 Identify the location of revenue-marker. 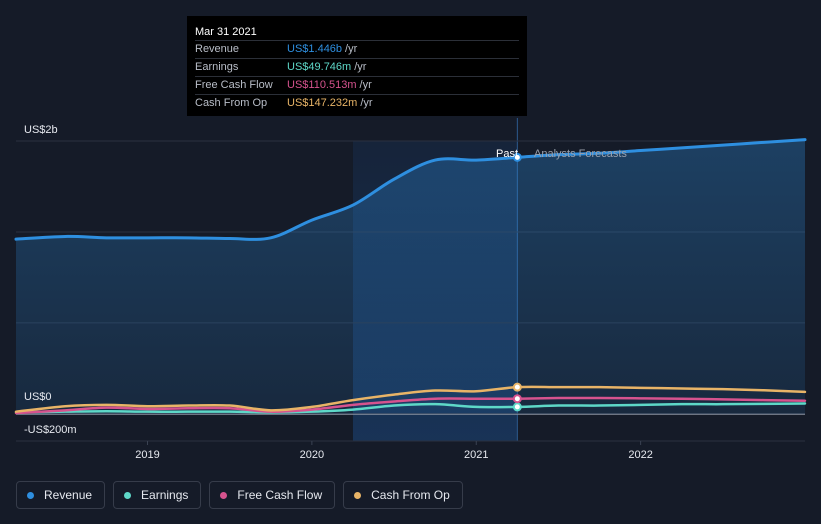
(517, 157).